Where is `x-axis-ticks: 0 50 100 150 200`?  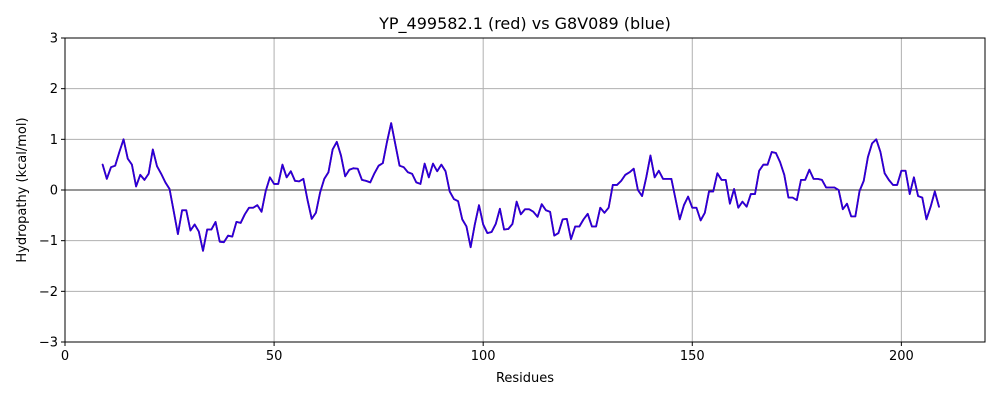 x-axis-ticks: 0 50 100 150 200 is located at coordinates (487, 353).